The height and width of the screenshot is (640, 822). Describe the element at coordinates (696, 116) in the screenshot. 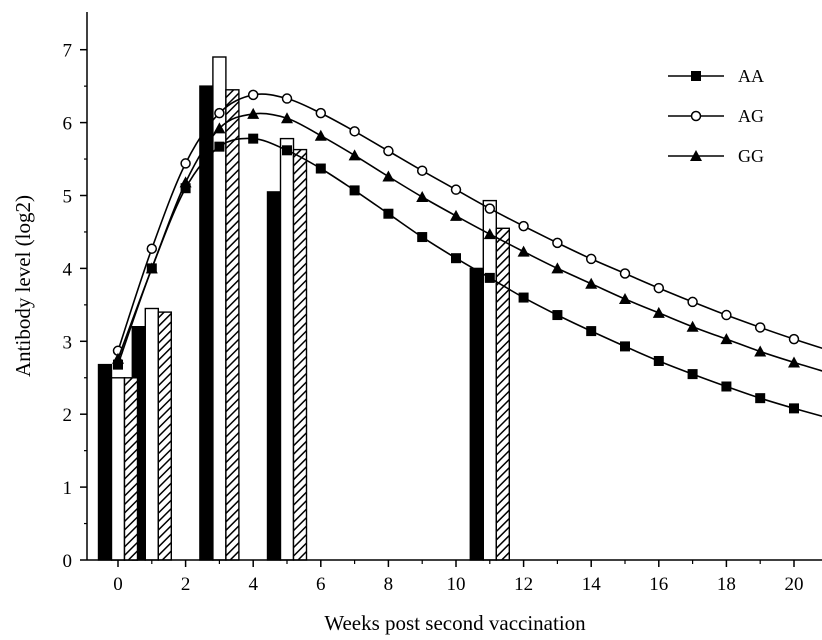

I see `legend-marker-ag` at that location.